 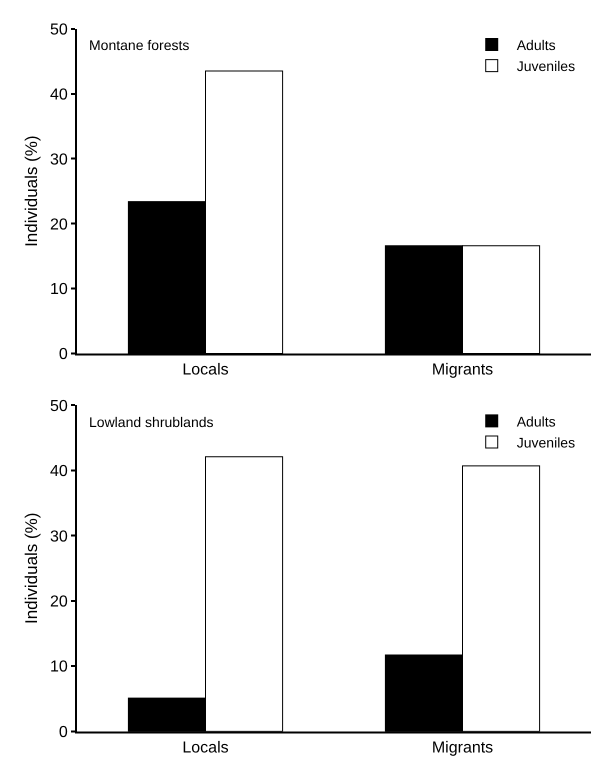 I want to click on text: Montane forests, so click(x=139, y=45).